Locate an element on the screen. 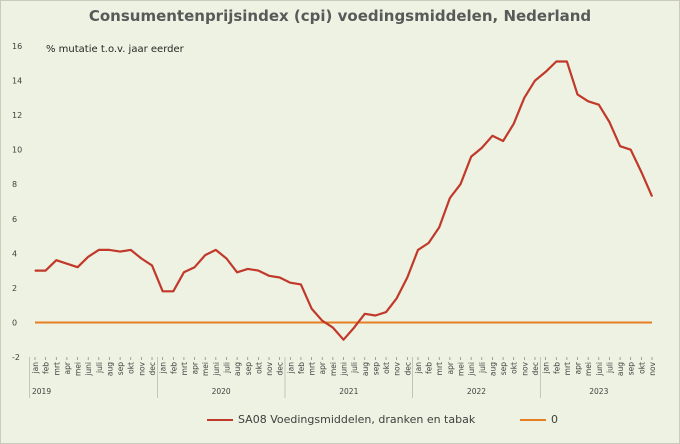  y-tick-label: 4 is located at coordinates (14, 253).